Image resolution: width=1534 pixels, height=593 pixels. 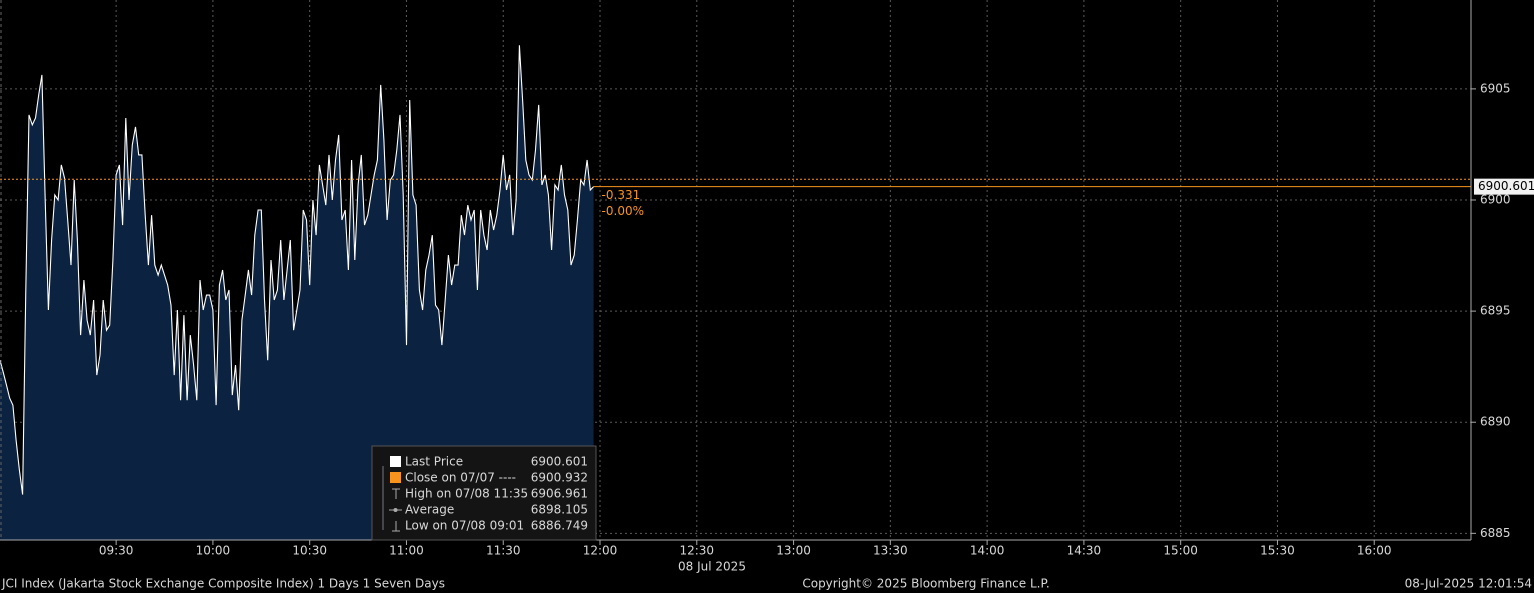 What do you see at coordinates (600, 551) in the screenshot?
I see `x-tick-label: 12:00` at bounding box center [600, 551].